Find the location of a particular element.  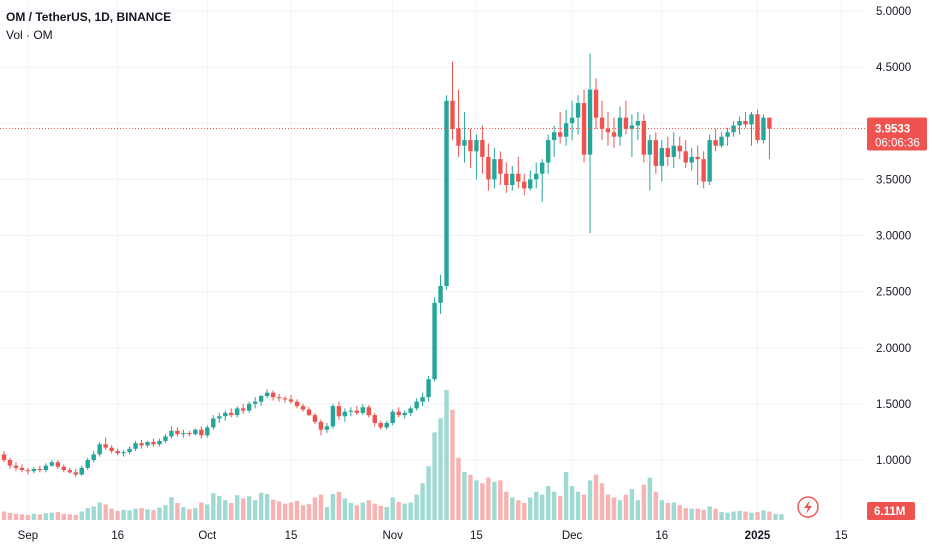

lightning-icon is located at coordinates (808, 507).